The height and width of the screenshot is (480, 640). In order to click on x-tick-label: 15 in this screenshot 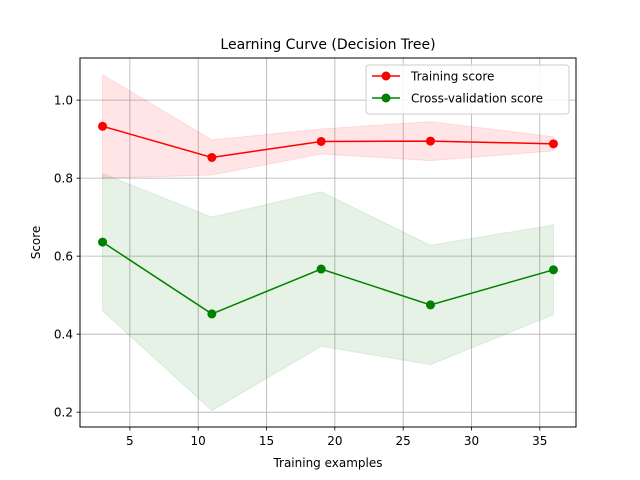, I will do `click(266, 441)`.